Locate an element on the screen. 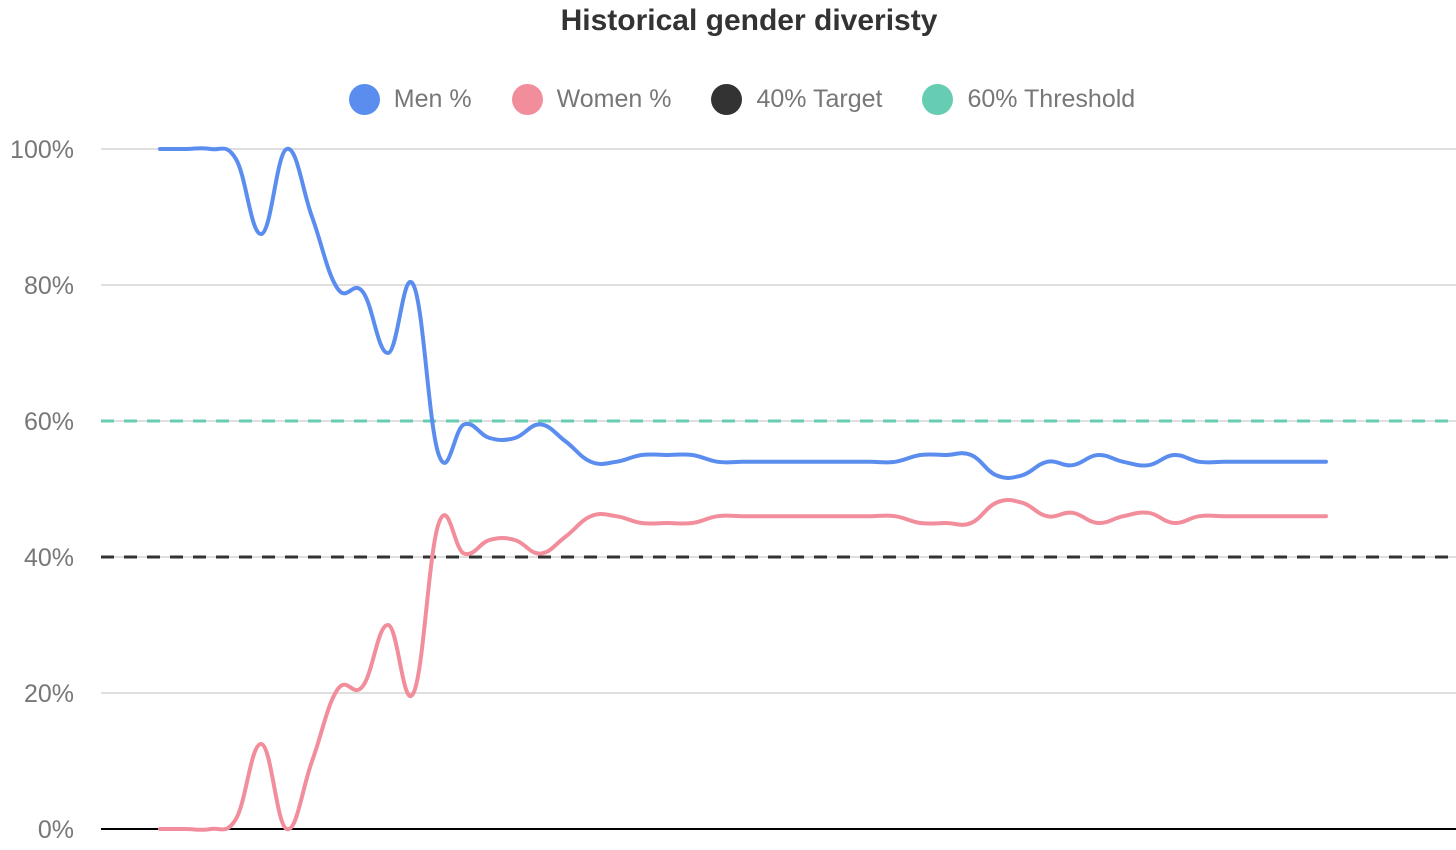 The height and width of the screenshot is (850, 1456). y-tick-label: 100% is located at coordinates (42, 150).